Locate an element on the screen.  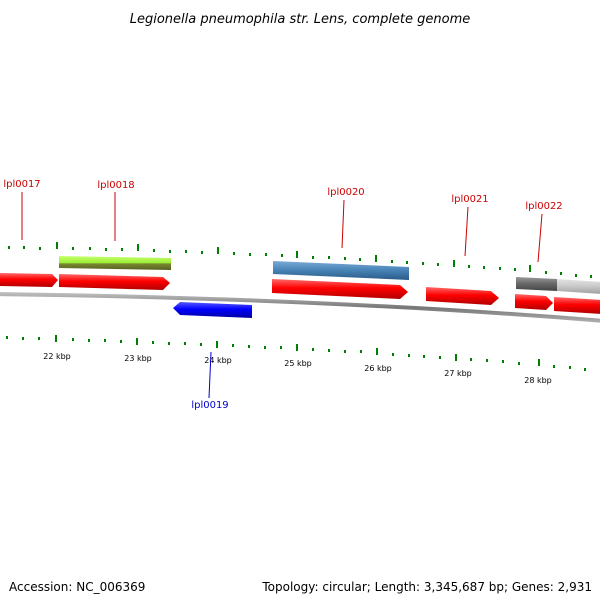
genome-backbone is located at coordinates (300, 307).